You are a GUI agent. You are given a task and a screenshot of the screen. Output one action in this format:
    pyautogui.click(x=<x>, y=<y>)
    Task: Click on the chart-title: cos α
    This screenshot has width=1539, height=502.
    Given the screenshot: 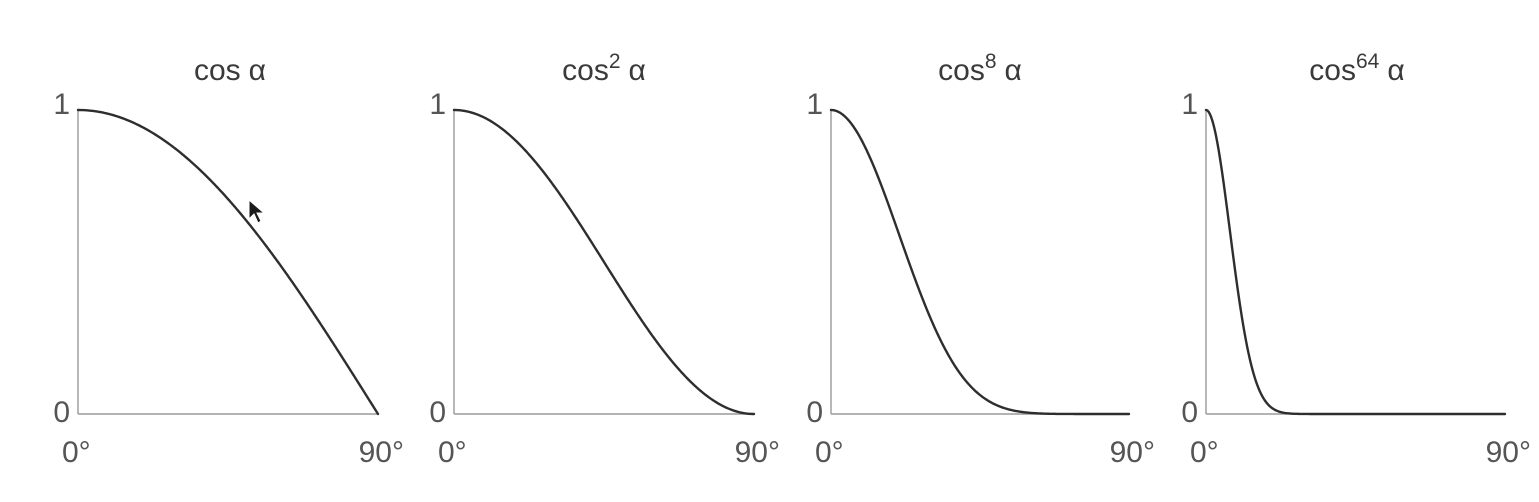 What is the action you would take?
    pyautogui.click(x=230, y=70)
    